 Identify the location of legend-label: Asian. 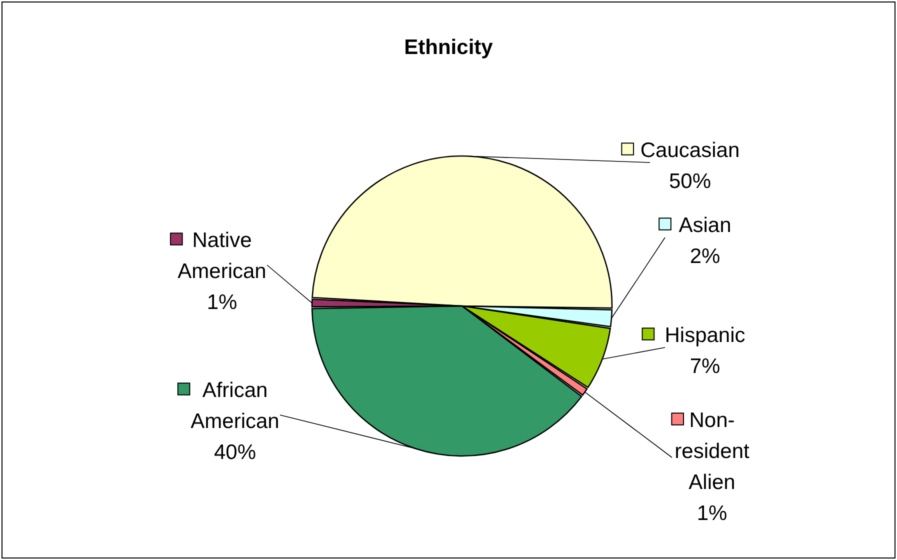
(705, 225).